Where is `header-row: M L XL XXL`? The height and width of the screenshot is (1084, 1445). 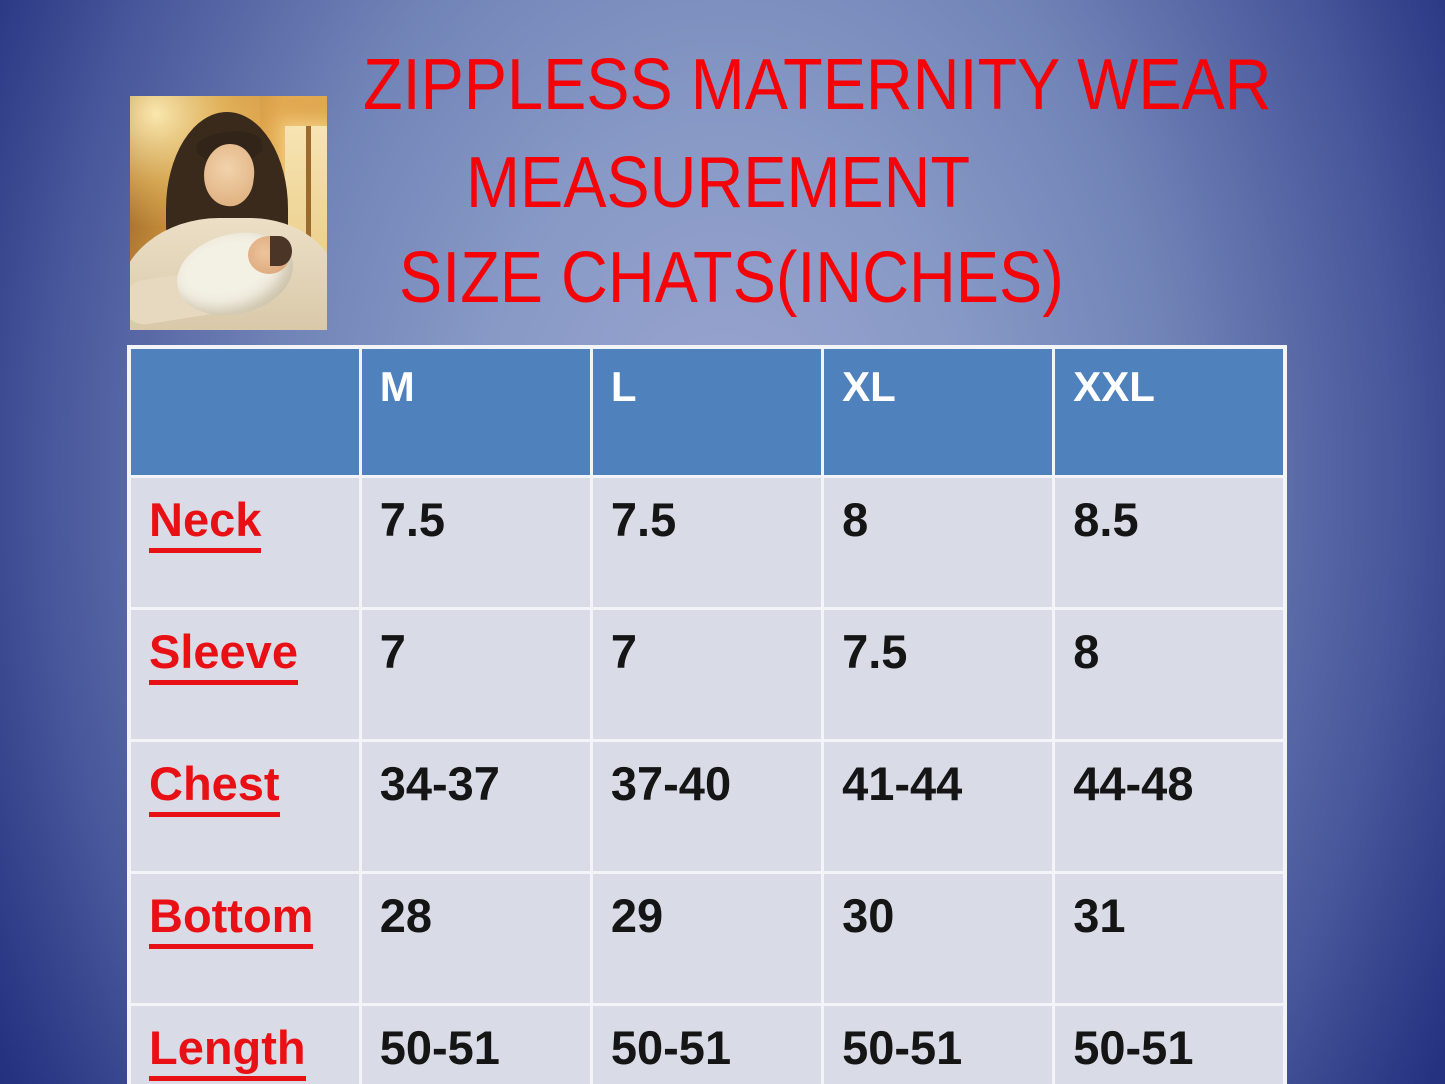 header-row: M L XL XXL is located at coordinates (707, 411).